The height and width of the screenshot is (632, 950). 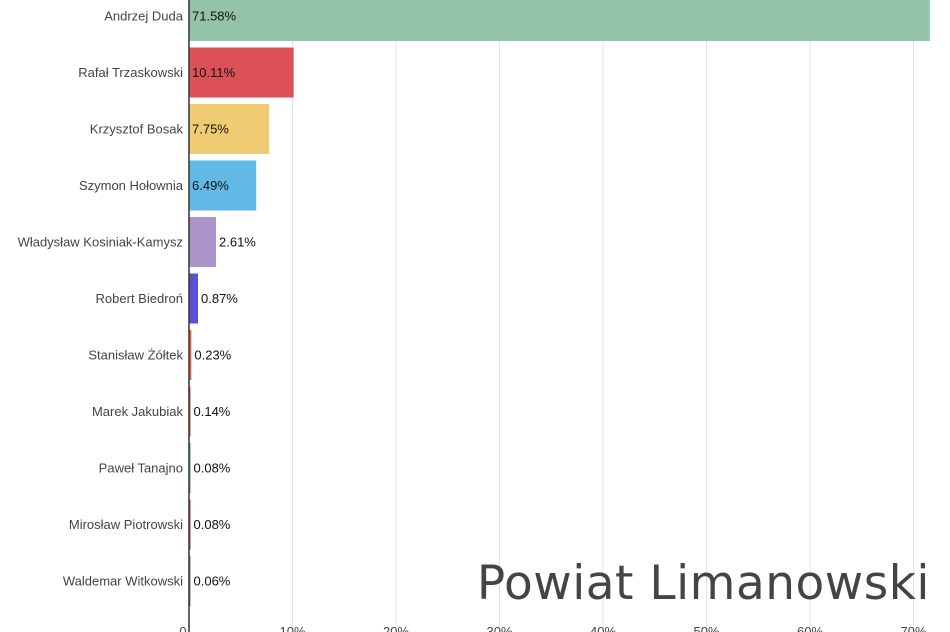 I want to click on x-axis-ticks: 0 10% 20% 30% 40% 50% 60% 70%, so click(x=553, y=628).